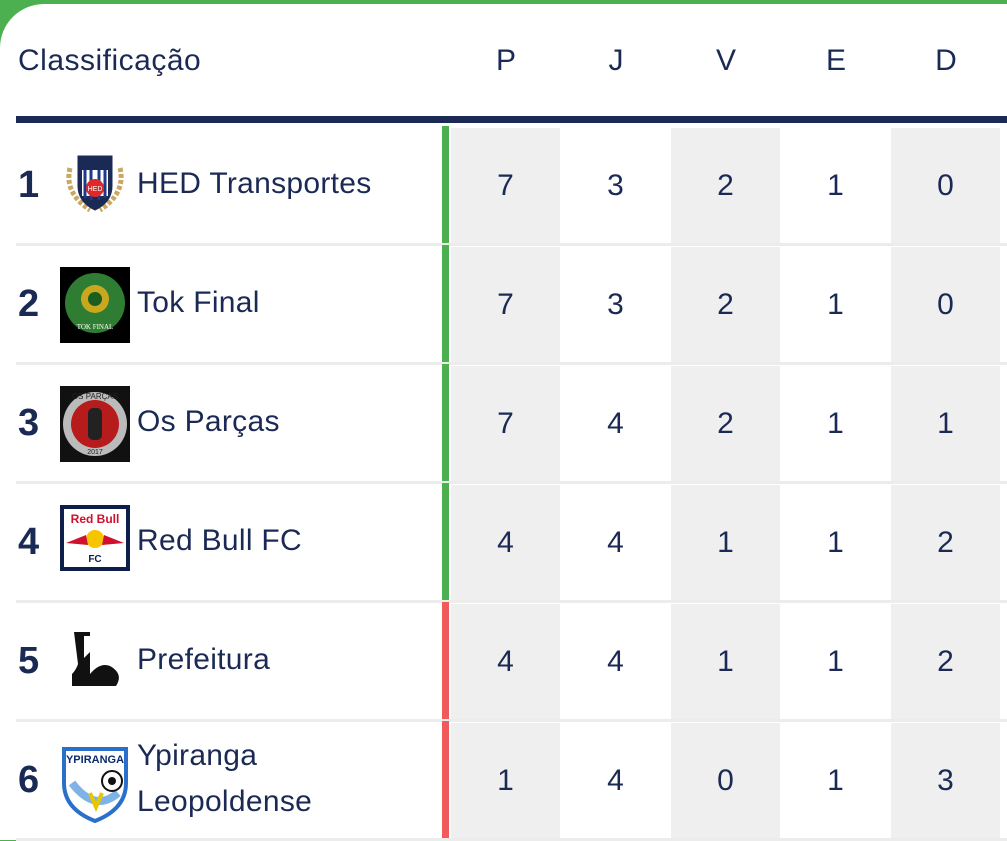 Image resolution: width=1007 pixels, height=841 pixels. Describe the element at coordinates (29, 661) in the screenshot. I see `position: 5` at that location.